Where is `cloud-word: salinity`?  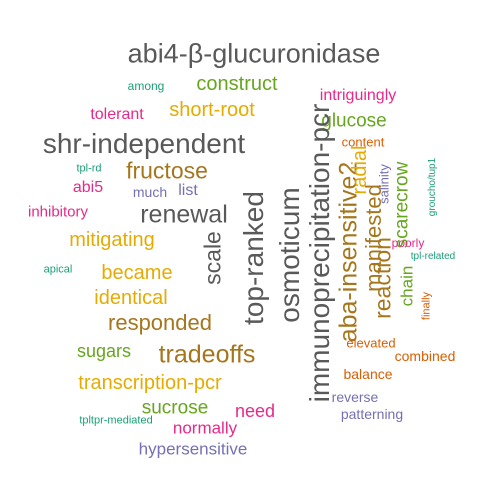
cloud-word: salinity is located at coordinates (384, 184).